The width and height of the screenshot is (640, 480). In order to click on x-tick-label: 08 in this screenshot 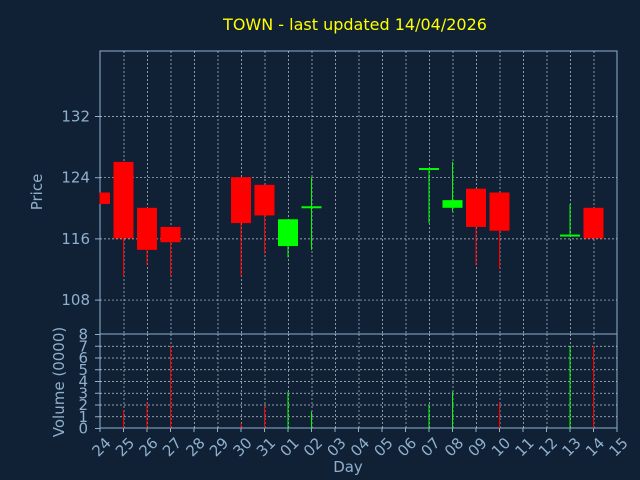, I will do `click(454, 447)`.